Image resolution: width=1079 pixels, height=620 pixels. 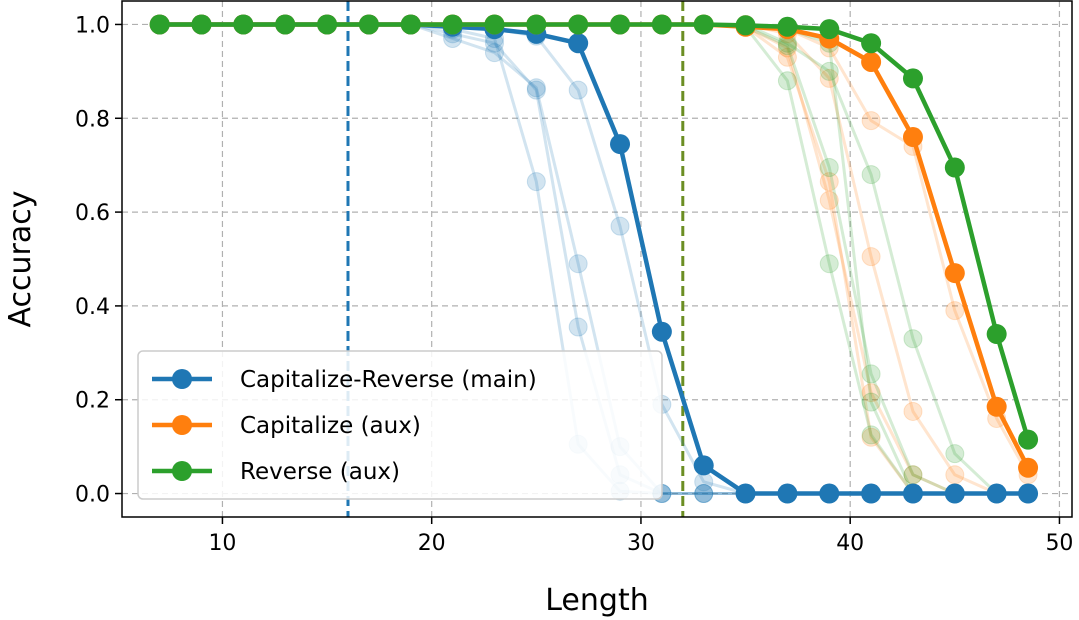 What do you see at coordinates (92, 25) in the screenshot?
I see `y-tick-label: 1.0` at bounding box center [92, 25].